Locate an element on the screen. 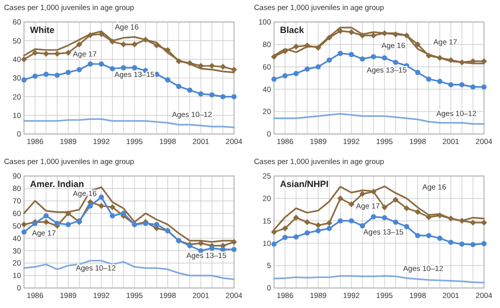  chart-title: Asian/NHPI is located at coordinates (304, 184).